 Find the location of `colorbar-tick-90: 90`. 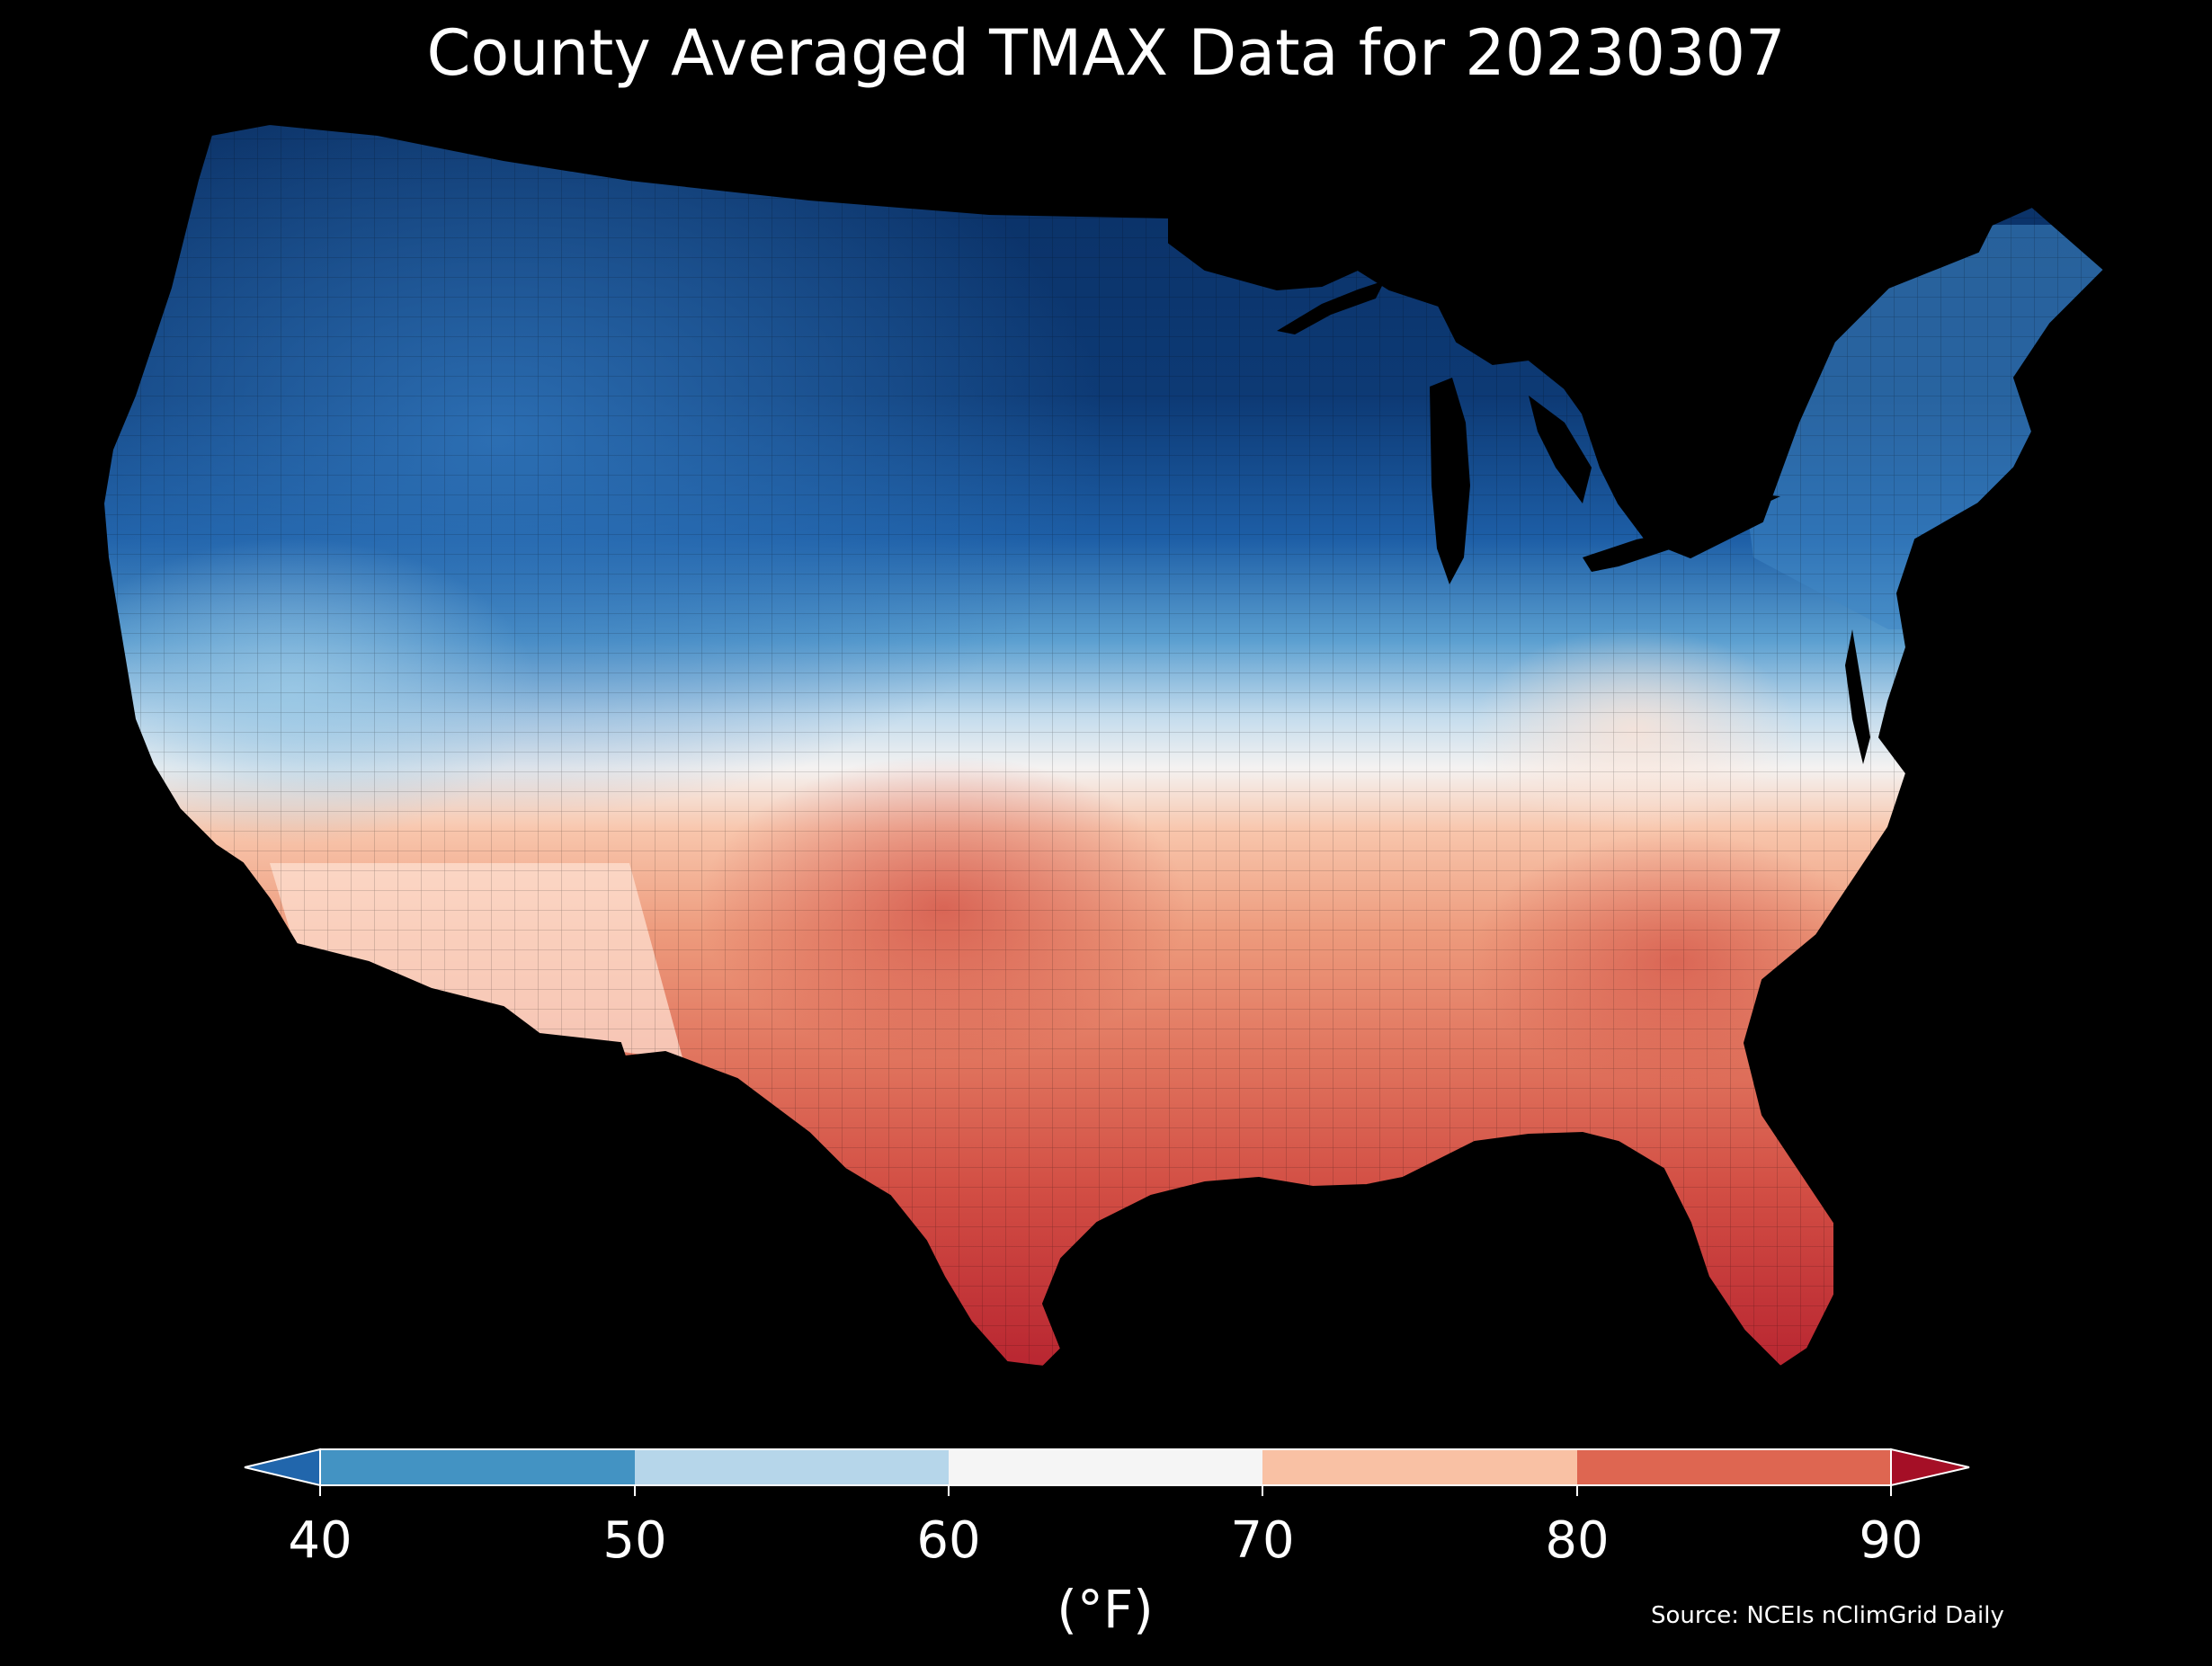

colorbar-tick-90: 90 is located at coordinates (1890, 1540).